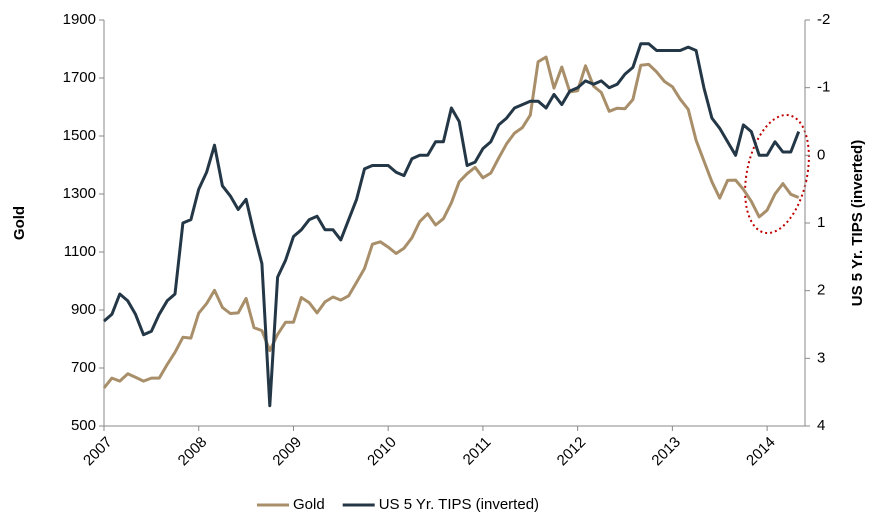 This screenshot has width=878, height=525. I want to click on y-tick-label: 1100, so click(80, 251).